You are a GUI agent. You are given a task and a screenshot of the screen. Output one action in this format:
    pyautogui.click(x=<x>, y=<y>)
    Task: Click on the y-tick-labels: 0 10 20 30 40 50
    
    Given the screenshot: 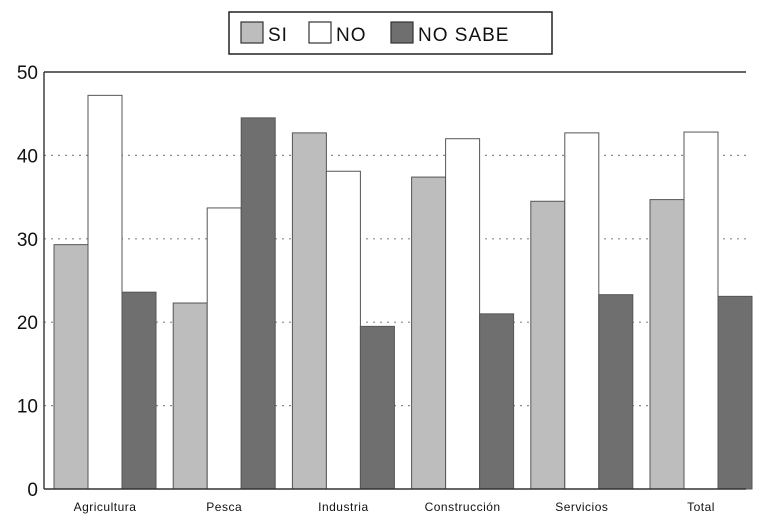 What is the action you would take?
    pyautogui.click(x=27, y=282)
    